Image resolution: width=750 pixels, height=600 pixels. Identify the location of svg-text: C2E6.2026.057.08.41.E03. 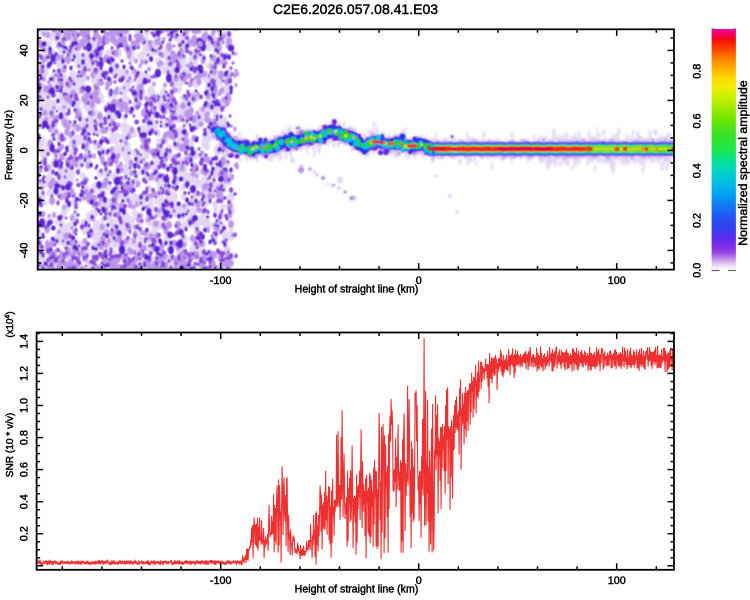
(355, 9).